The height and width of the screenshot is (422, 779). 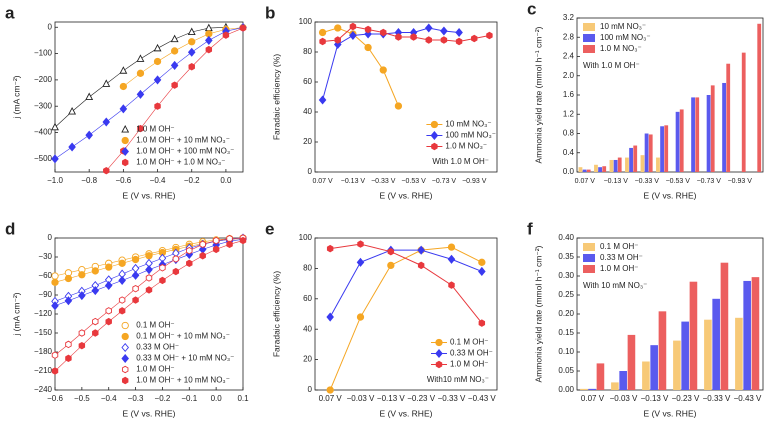 What do you see at coordinates (89, 180) in the screenshot?
I see `x-tick-label: −0.8` at bounding box center [89, 180].